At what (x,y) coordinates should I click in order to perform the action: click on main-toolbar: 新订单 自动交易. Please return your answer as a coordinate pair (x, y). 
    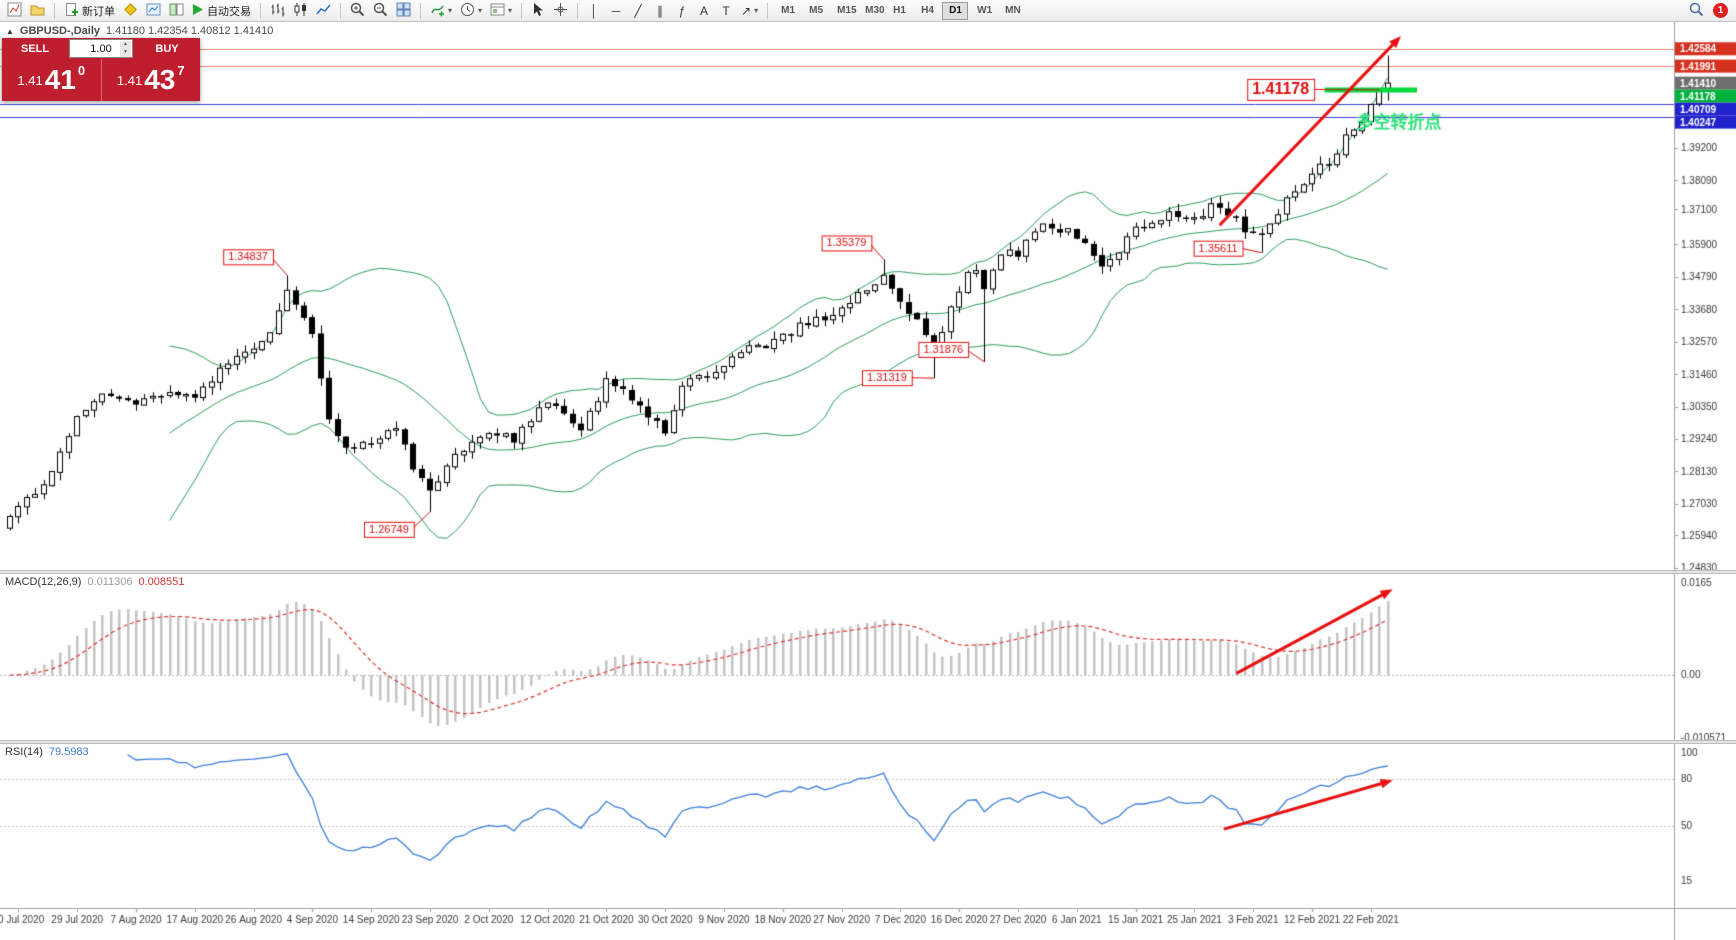
    Looking at the image, I should click on (868, 11).